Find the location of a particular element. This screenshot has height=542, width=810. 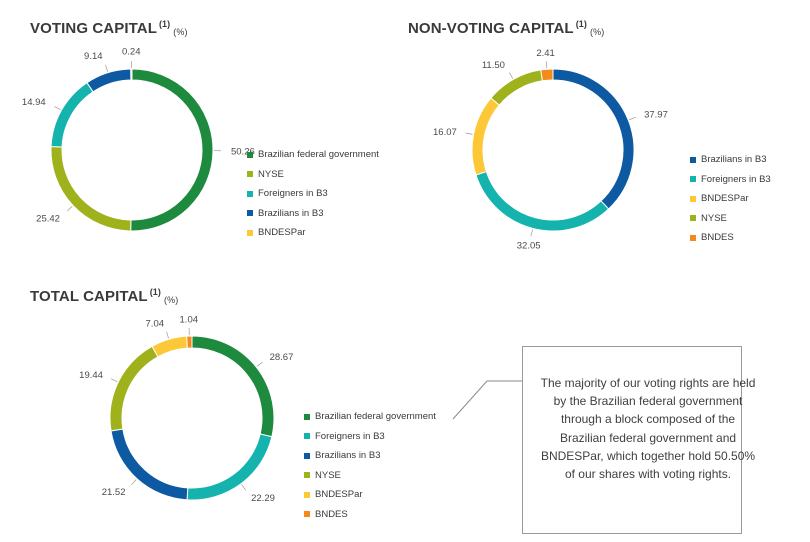

total-leader-brazilian-federal-government is located at coordinates (259, 364).